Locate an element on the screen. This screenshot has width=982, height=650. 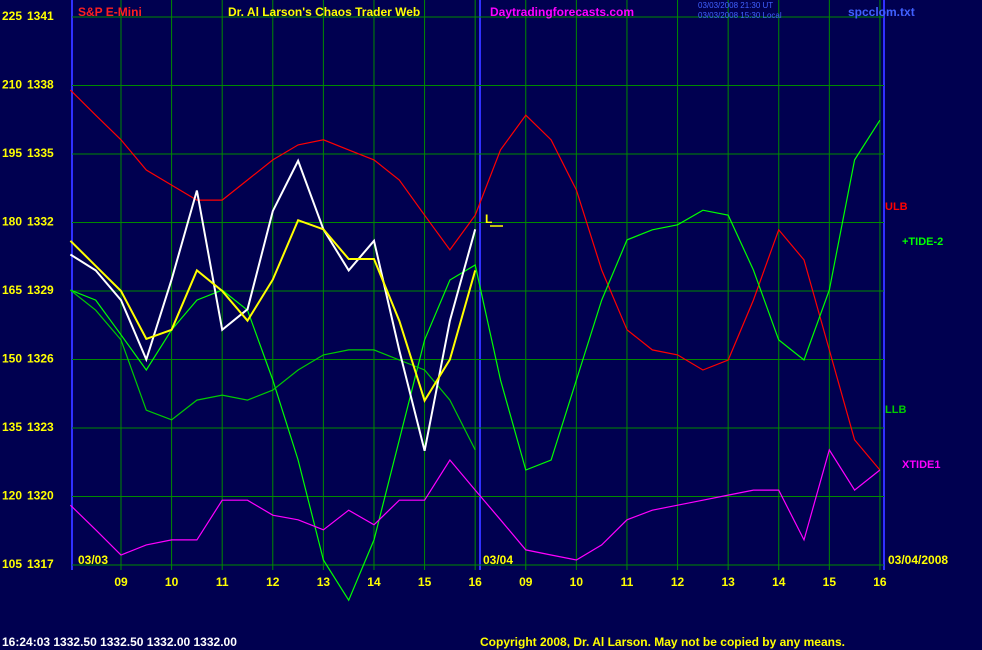
legend-label: +TIDE-2 is located at coordinates (922, 242).